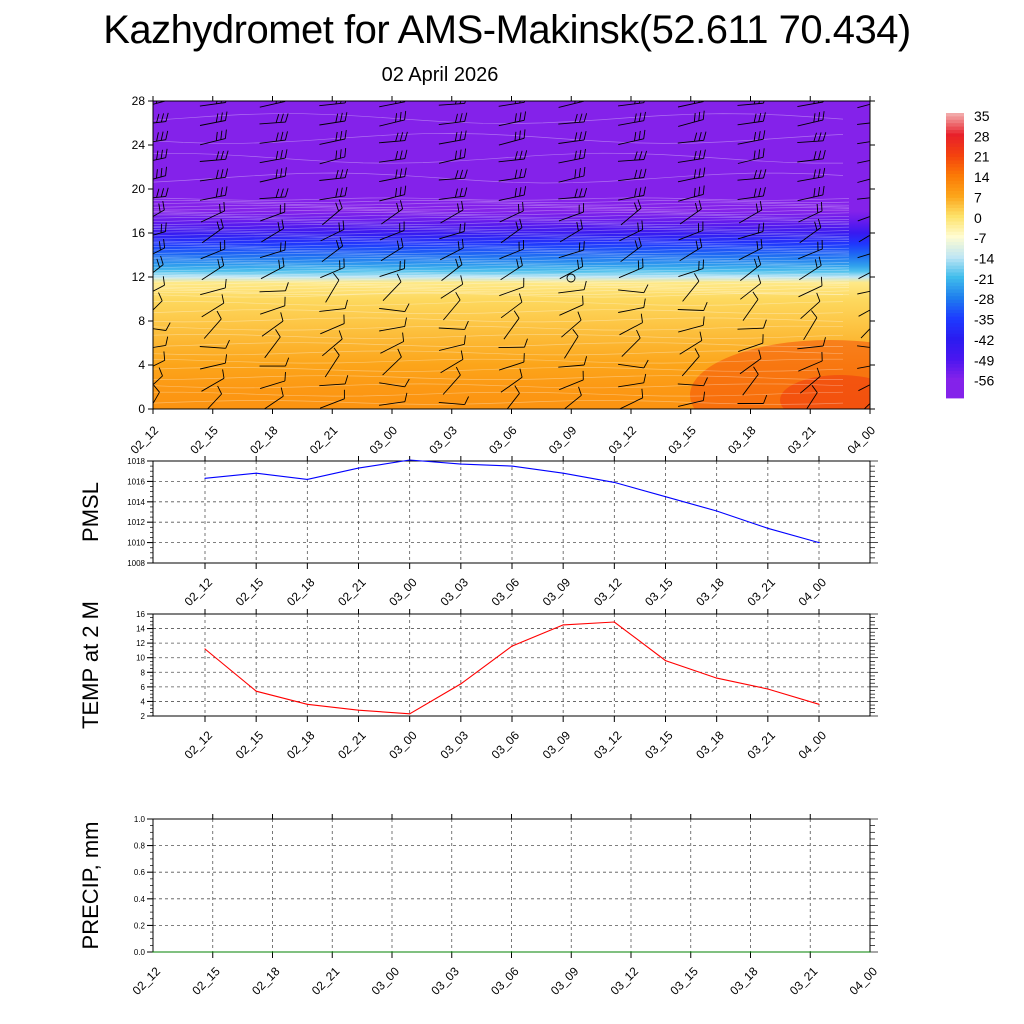 The height and width of the screenshot is (1024, 1024). What do you see at coordinates (326, 981) in the screenshot?
I see `precip-x-tick-label: 02_21` at bounding box center [326, 981].